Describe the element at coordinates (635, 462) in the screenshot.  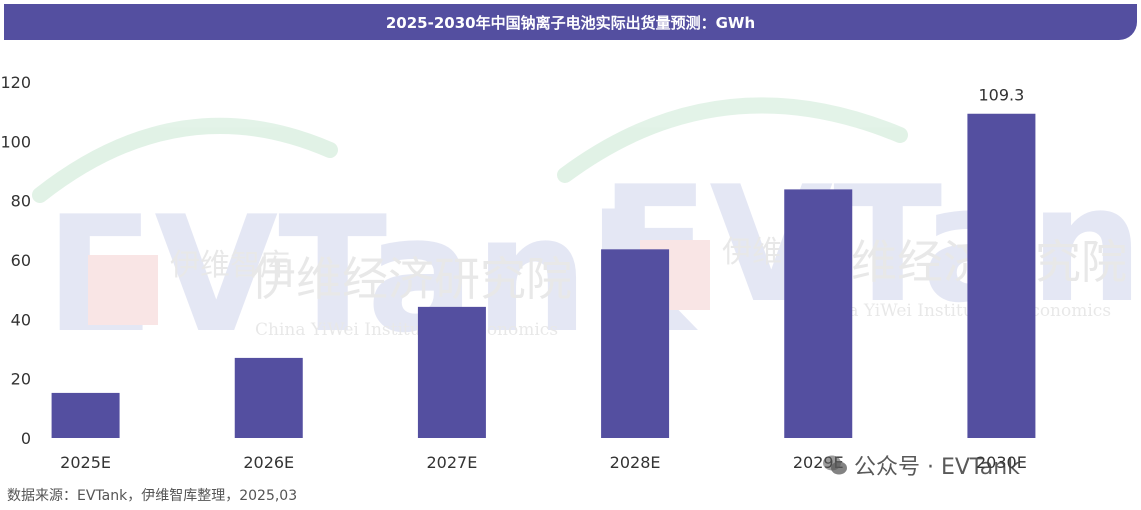
I see `x-tick-label: 2028E` at that location.